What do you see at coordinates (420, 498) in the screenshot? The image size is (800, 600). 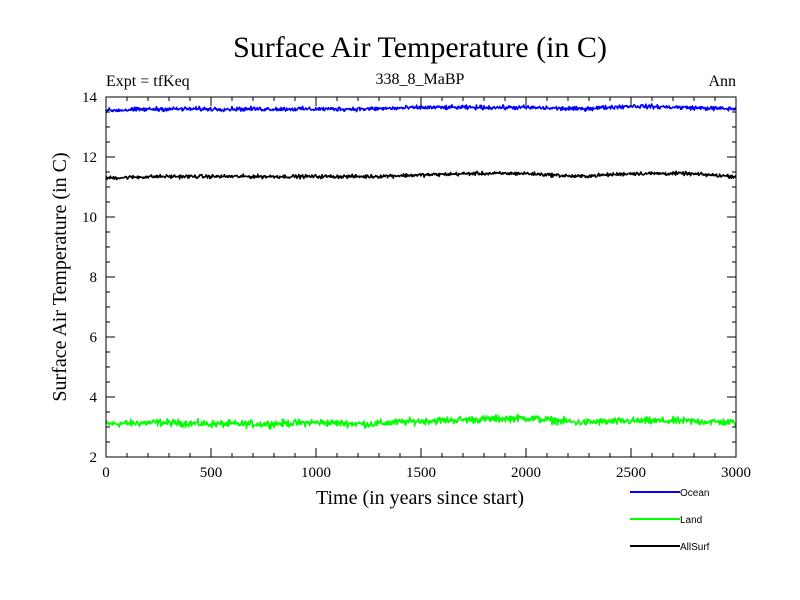 I see `x-axis-label: Time (in years since start)` at bounding box center [420, 498].